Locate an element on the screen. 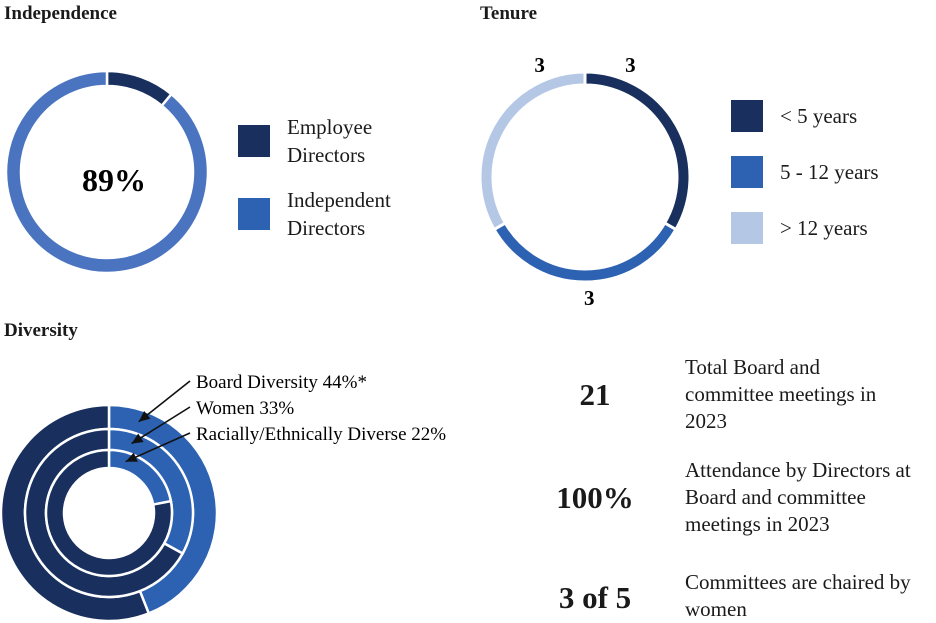  independence-title: Independence is located at coordinates (60, 13).